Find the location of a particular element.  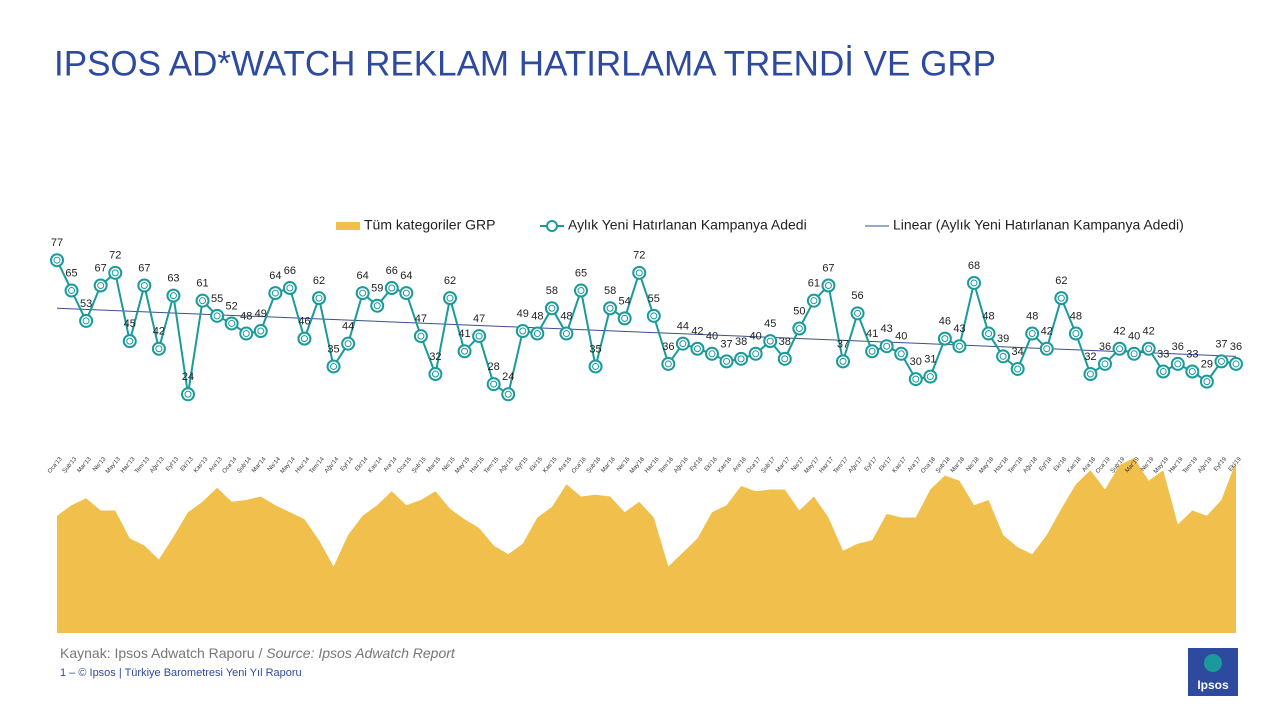

x-tick-label: Mar'18 is located at coordinates (958, 465).